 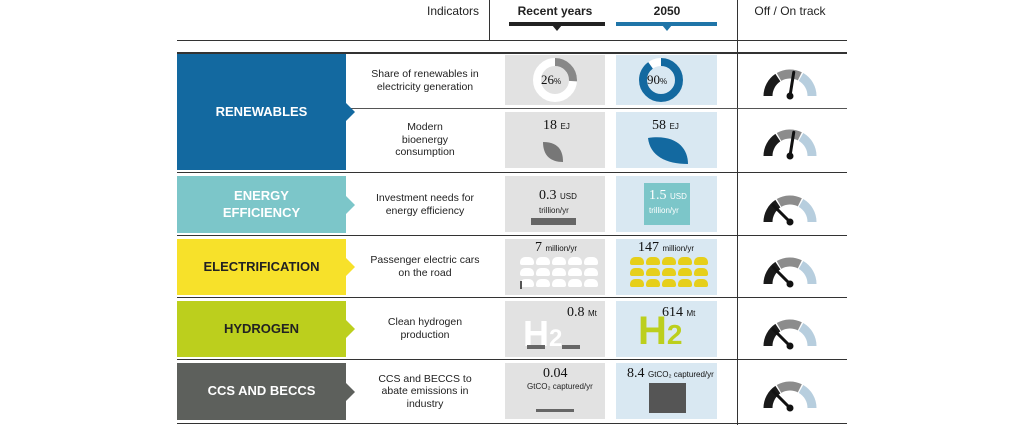 I want to click on category-label: CCS AND BECCS, so click(x=261, y=391).